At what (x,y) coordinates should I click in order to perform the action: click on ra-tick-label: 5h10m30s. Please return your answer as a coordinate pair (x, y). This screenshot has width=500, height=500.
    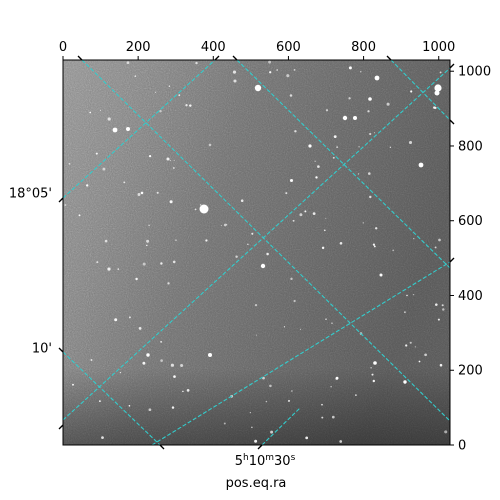
    Looking at the image, I should click on (265, 461).